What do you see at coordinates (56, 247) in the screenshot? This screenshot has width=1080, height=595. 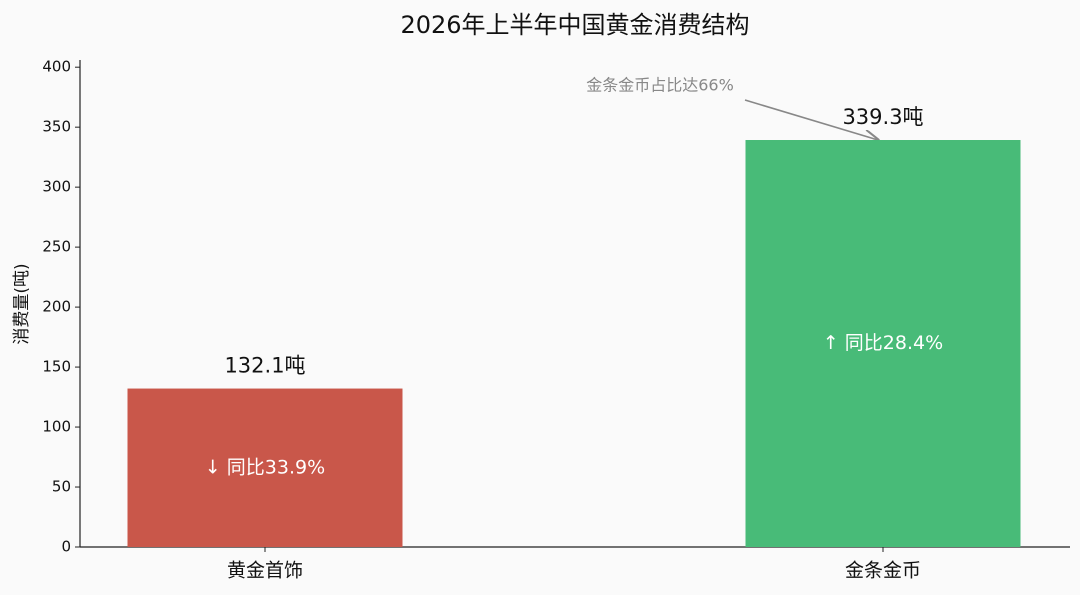 I see `y-tick-label: 250` at bounding box center [56, 247].